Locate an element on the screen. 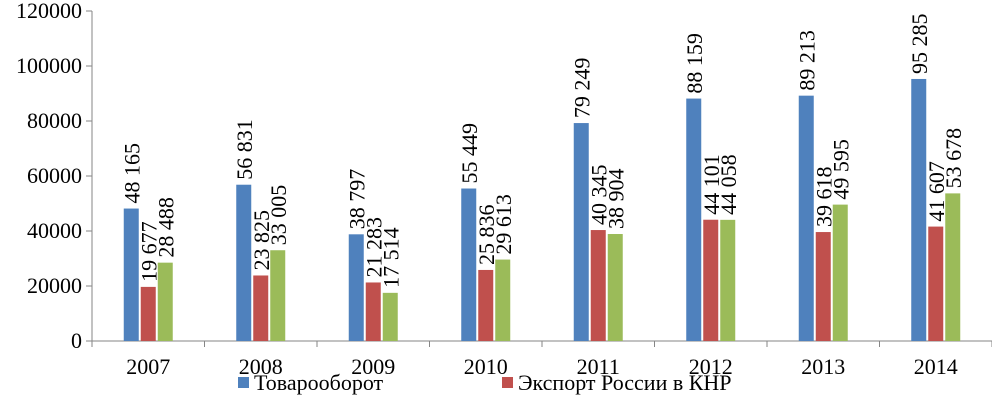 This screenshot has height=403, width=992. data-label: 88 159 is located at coordinates (694, 63).